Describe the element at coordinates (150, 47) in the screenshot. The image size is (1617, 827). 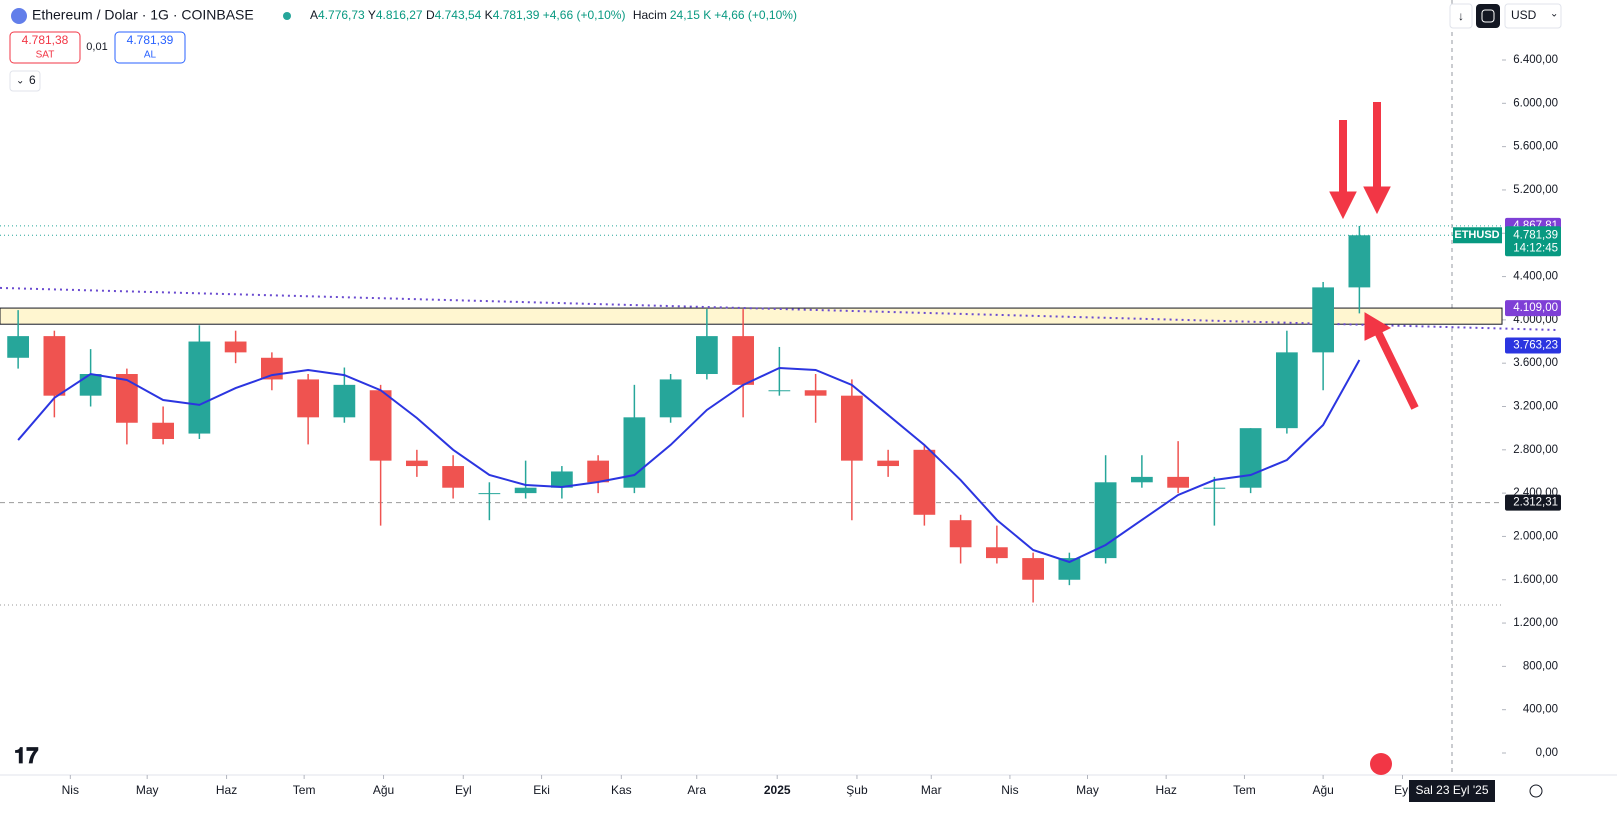
I see `buy-button` at that location.